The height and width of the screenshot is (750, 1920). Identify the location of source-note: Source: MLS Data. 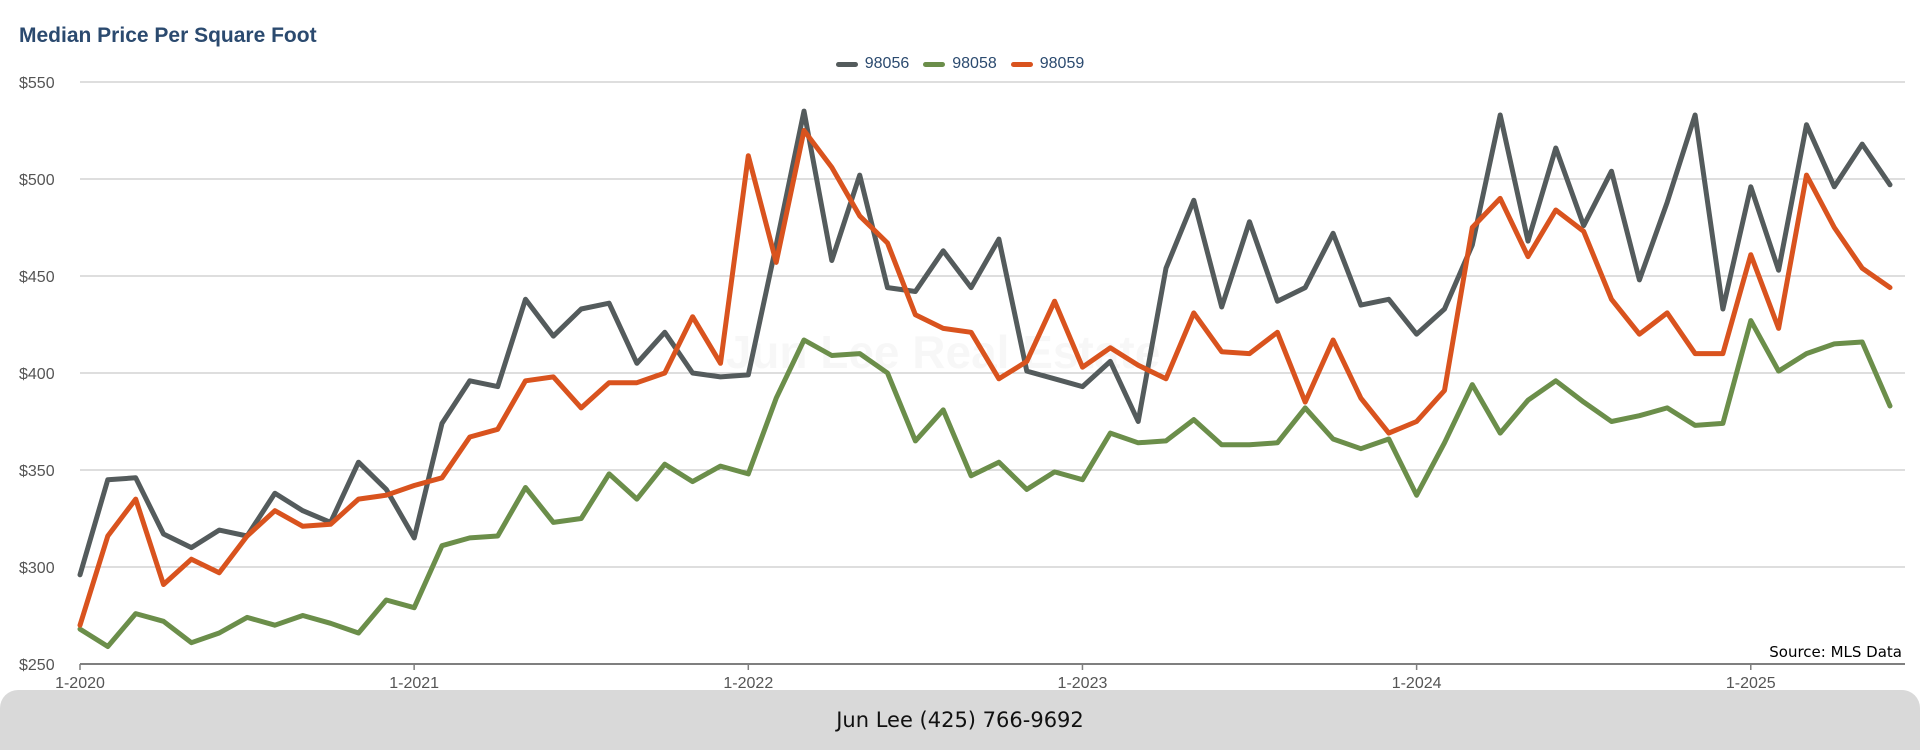
(1835, 652).